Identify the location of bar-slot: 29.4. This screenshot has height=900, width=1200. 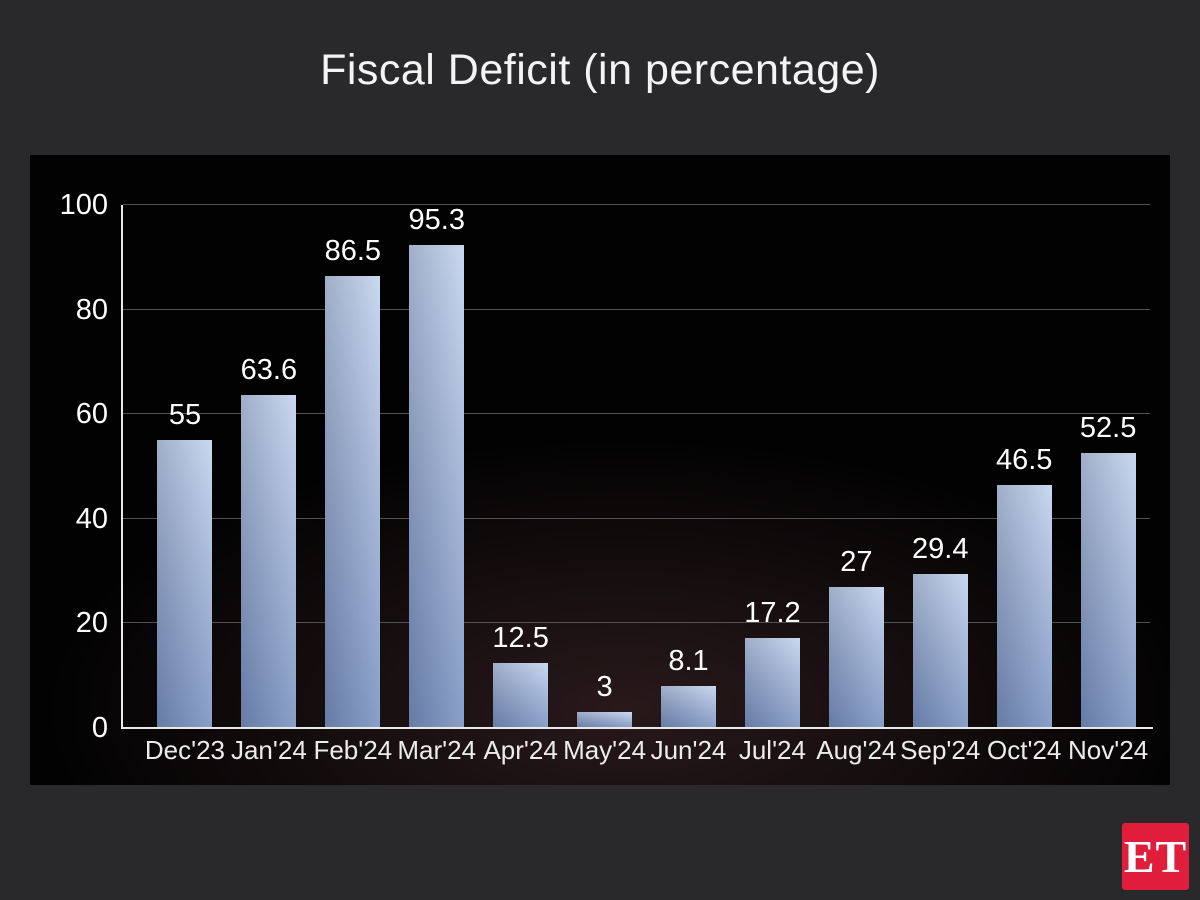
(940, 466).